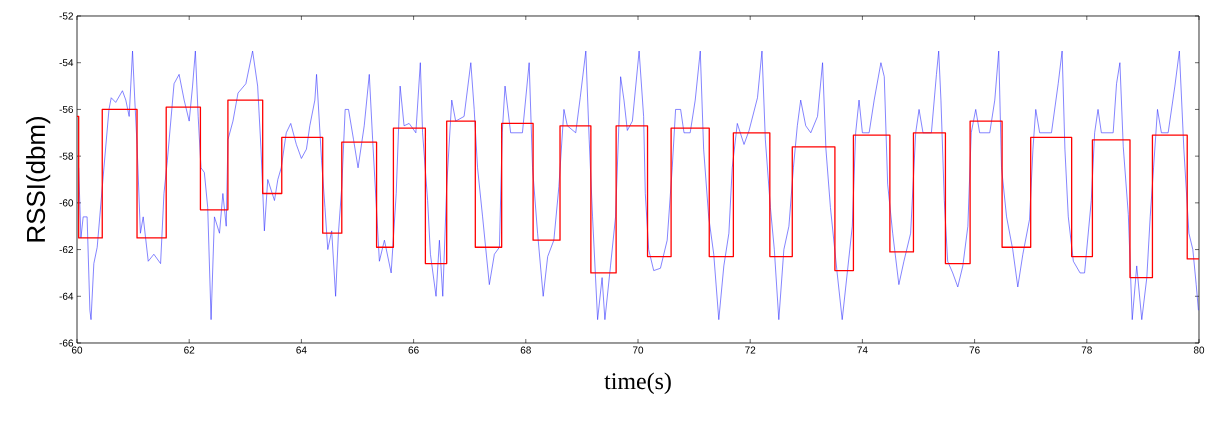 This screenshot has height=424, width=1218. I want to click on x-tick-label: 66, so click(413, 350).